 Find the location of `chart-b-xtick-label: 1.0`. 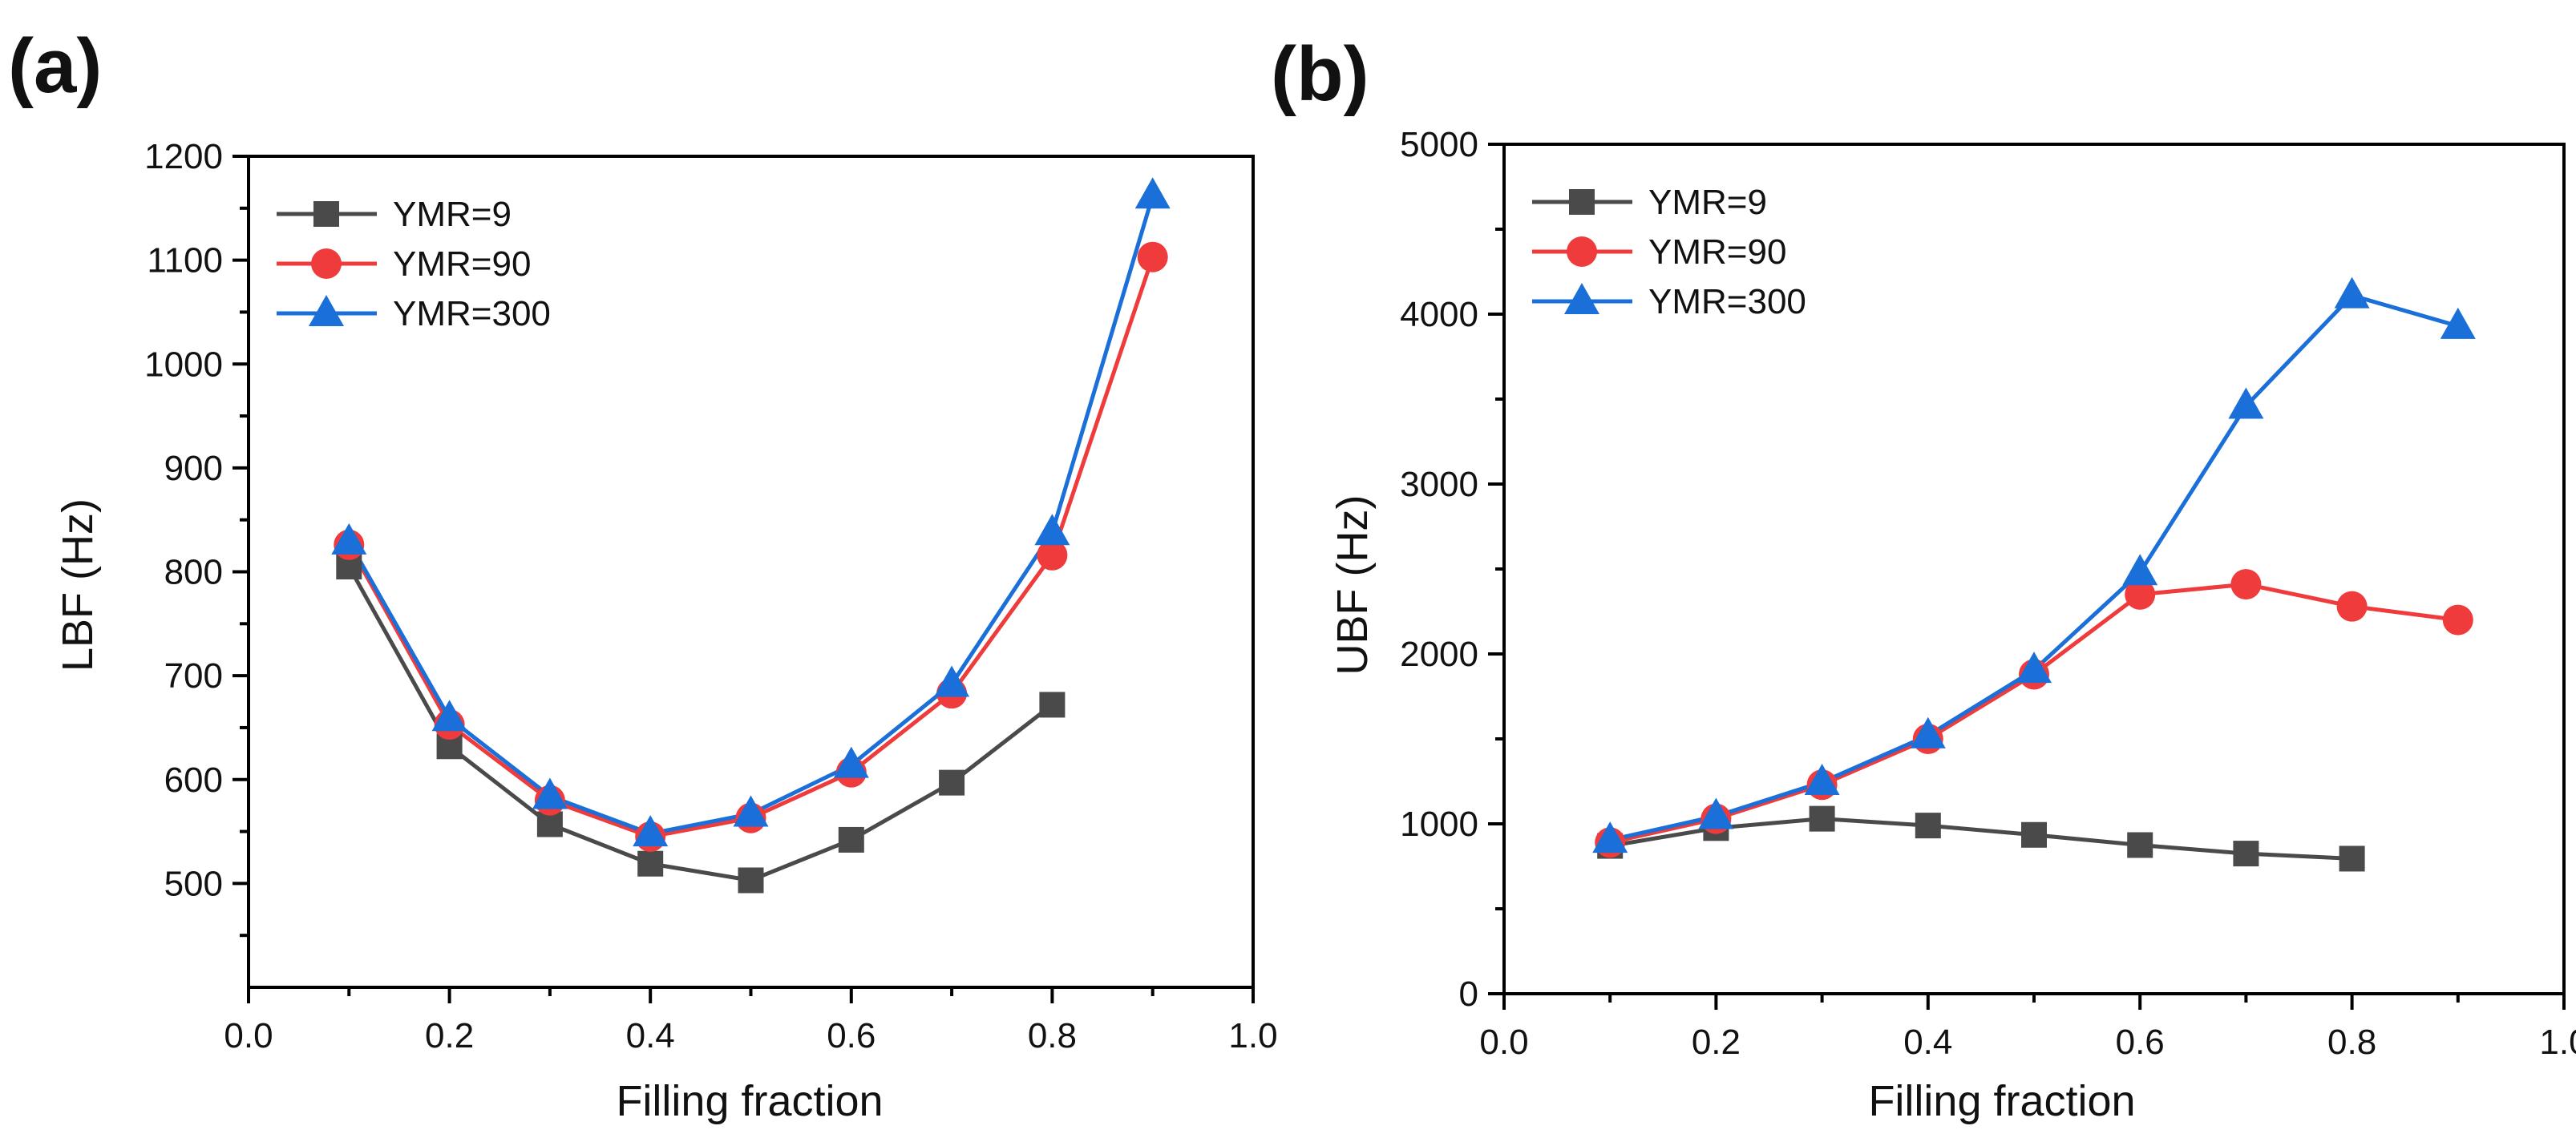

chart-b-xtick-label: 1.0 is located at coordinates (2557, 1042).